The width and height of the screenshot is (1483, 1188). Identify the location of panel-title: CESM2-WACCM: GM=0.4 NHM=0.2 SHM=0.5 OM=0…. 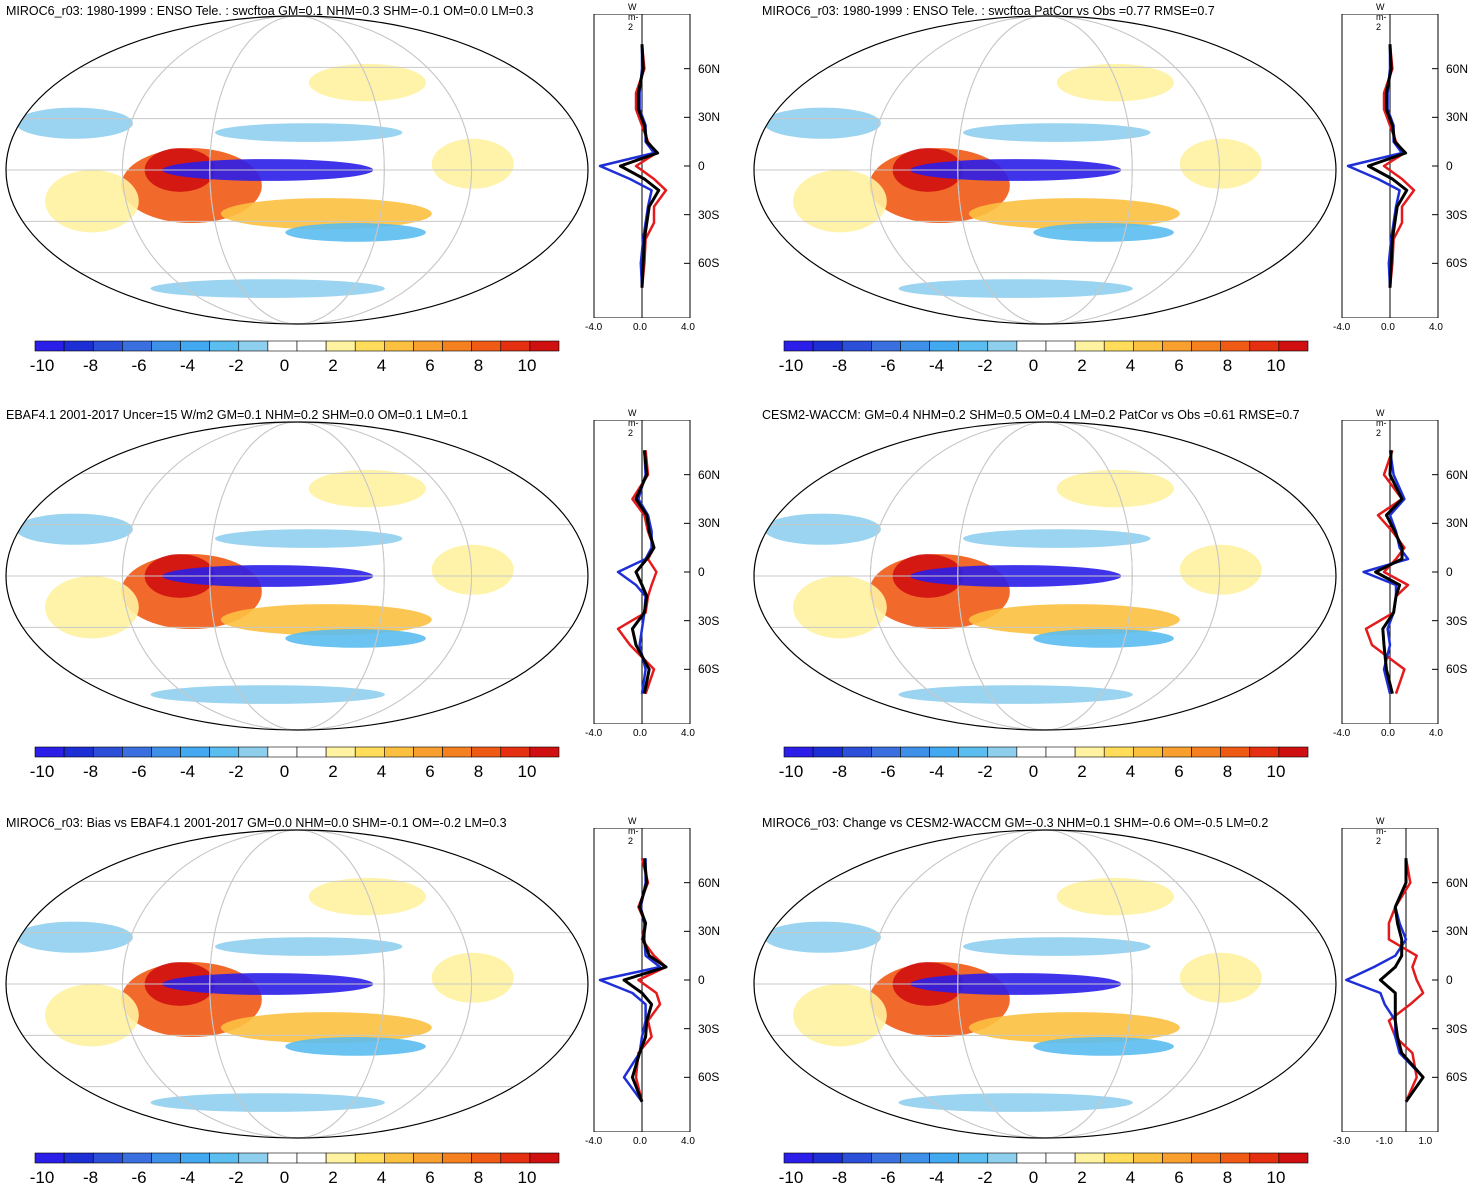
(1031, 415).